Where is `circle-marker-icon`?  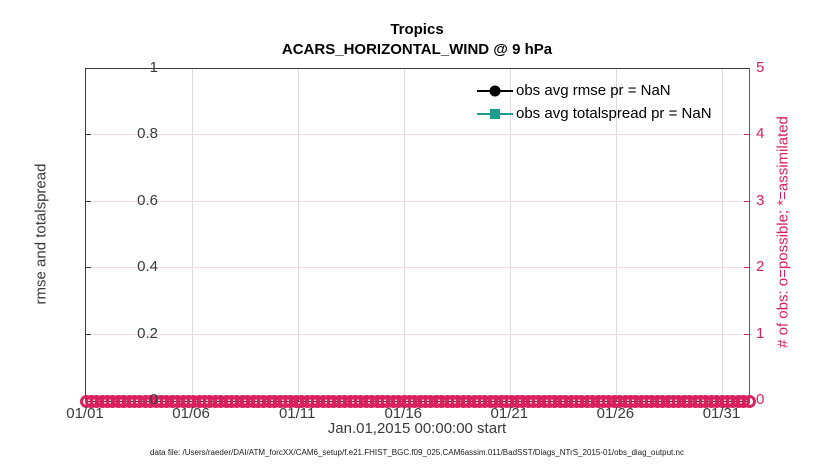
circle-marker-icon is located at coordinates (495, 90).